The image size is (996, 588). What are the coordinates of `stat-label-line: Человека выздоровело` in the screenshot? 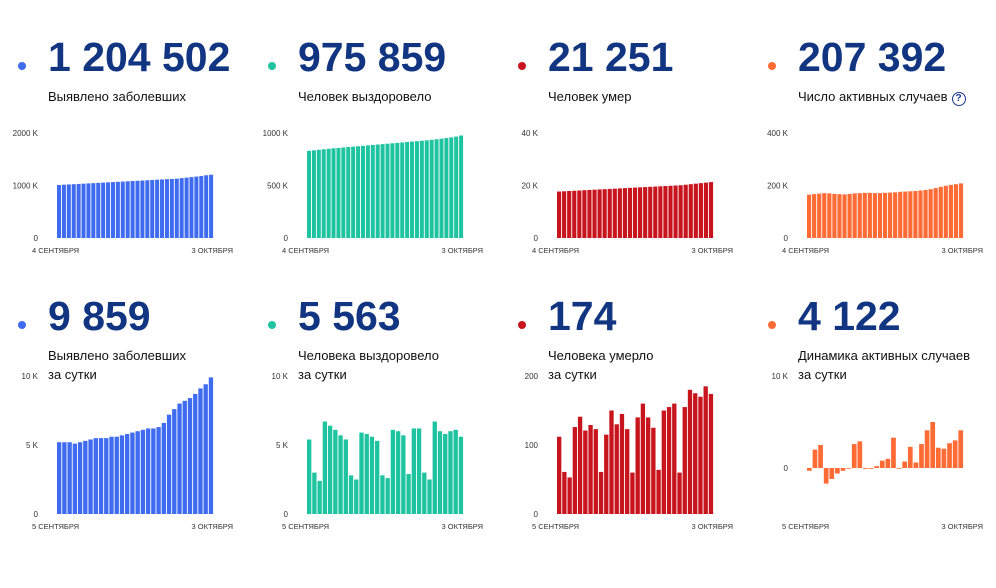 It's located at (368, 355).